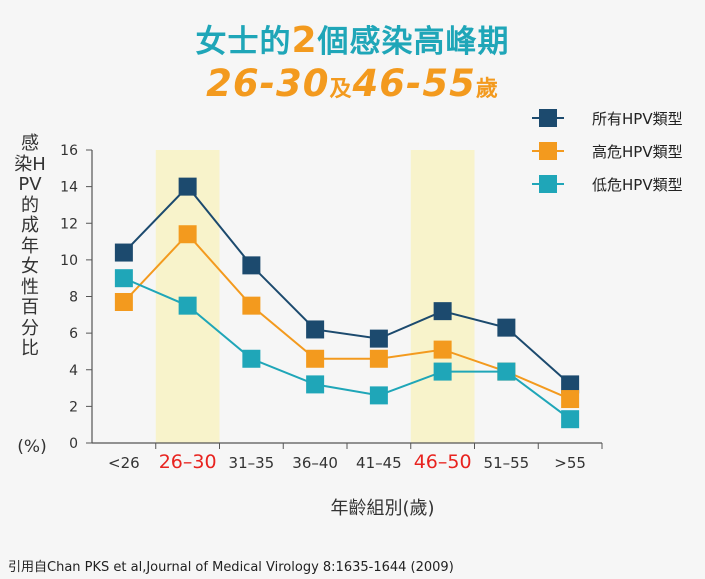 The image size is (705, 579). I want to click on y-tick-label: 6, so click(73, 334).